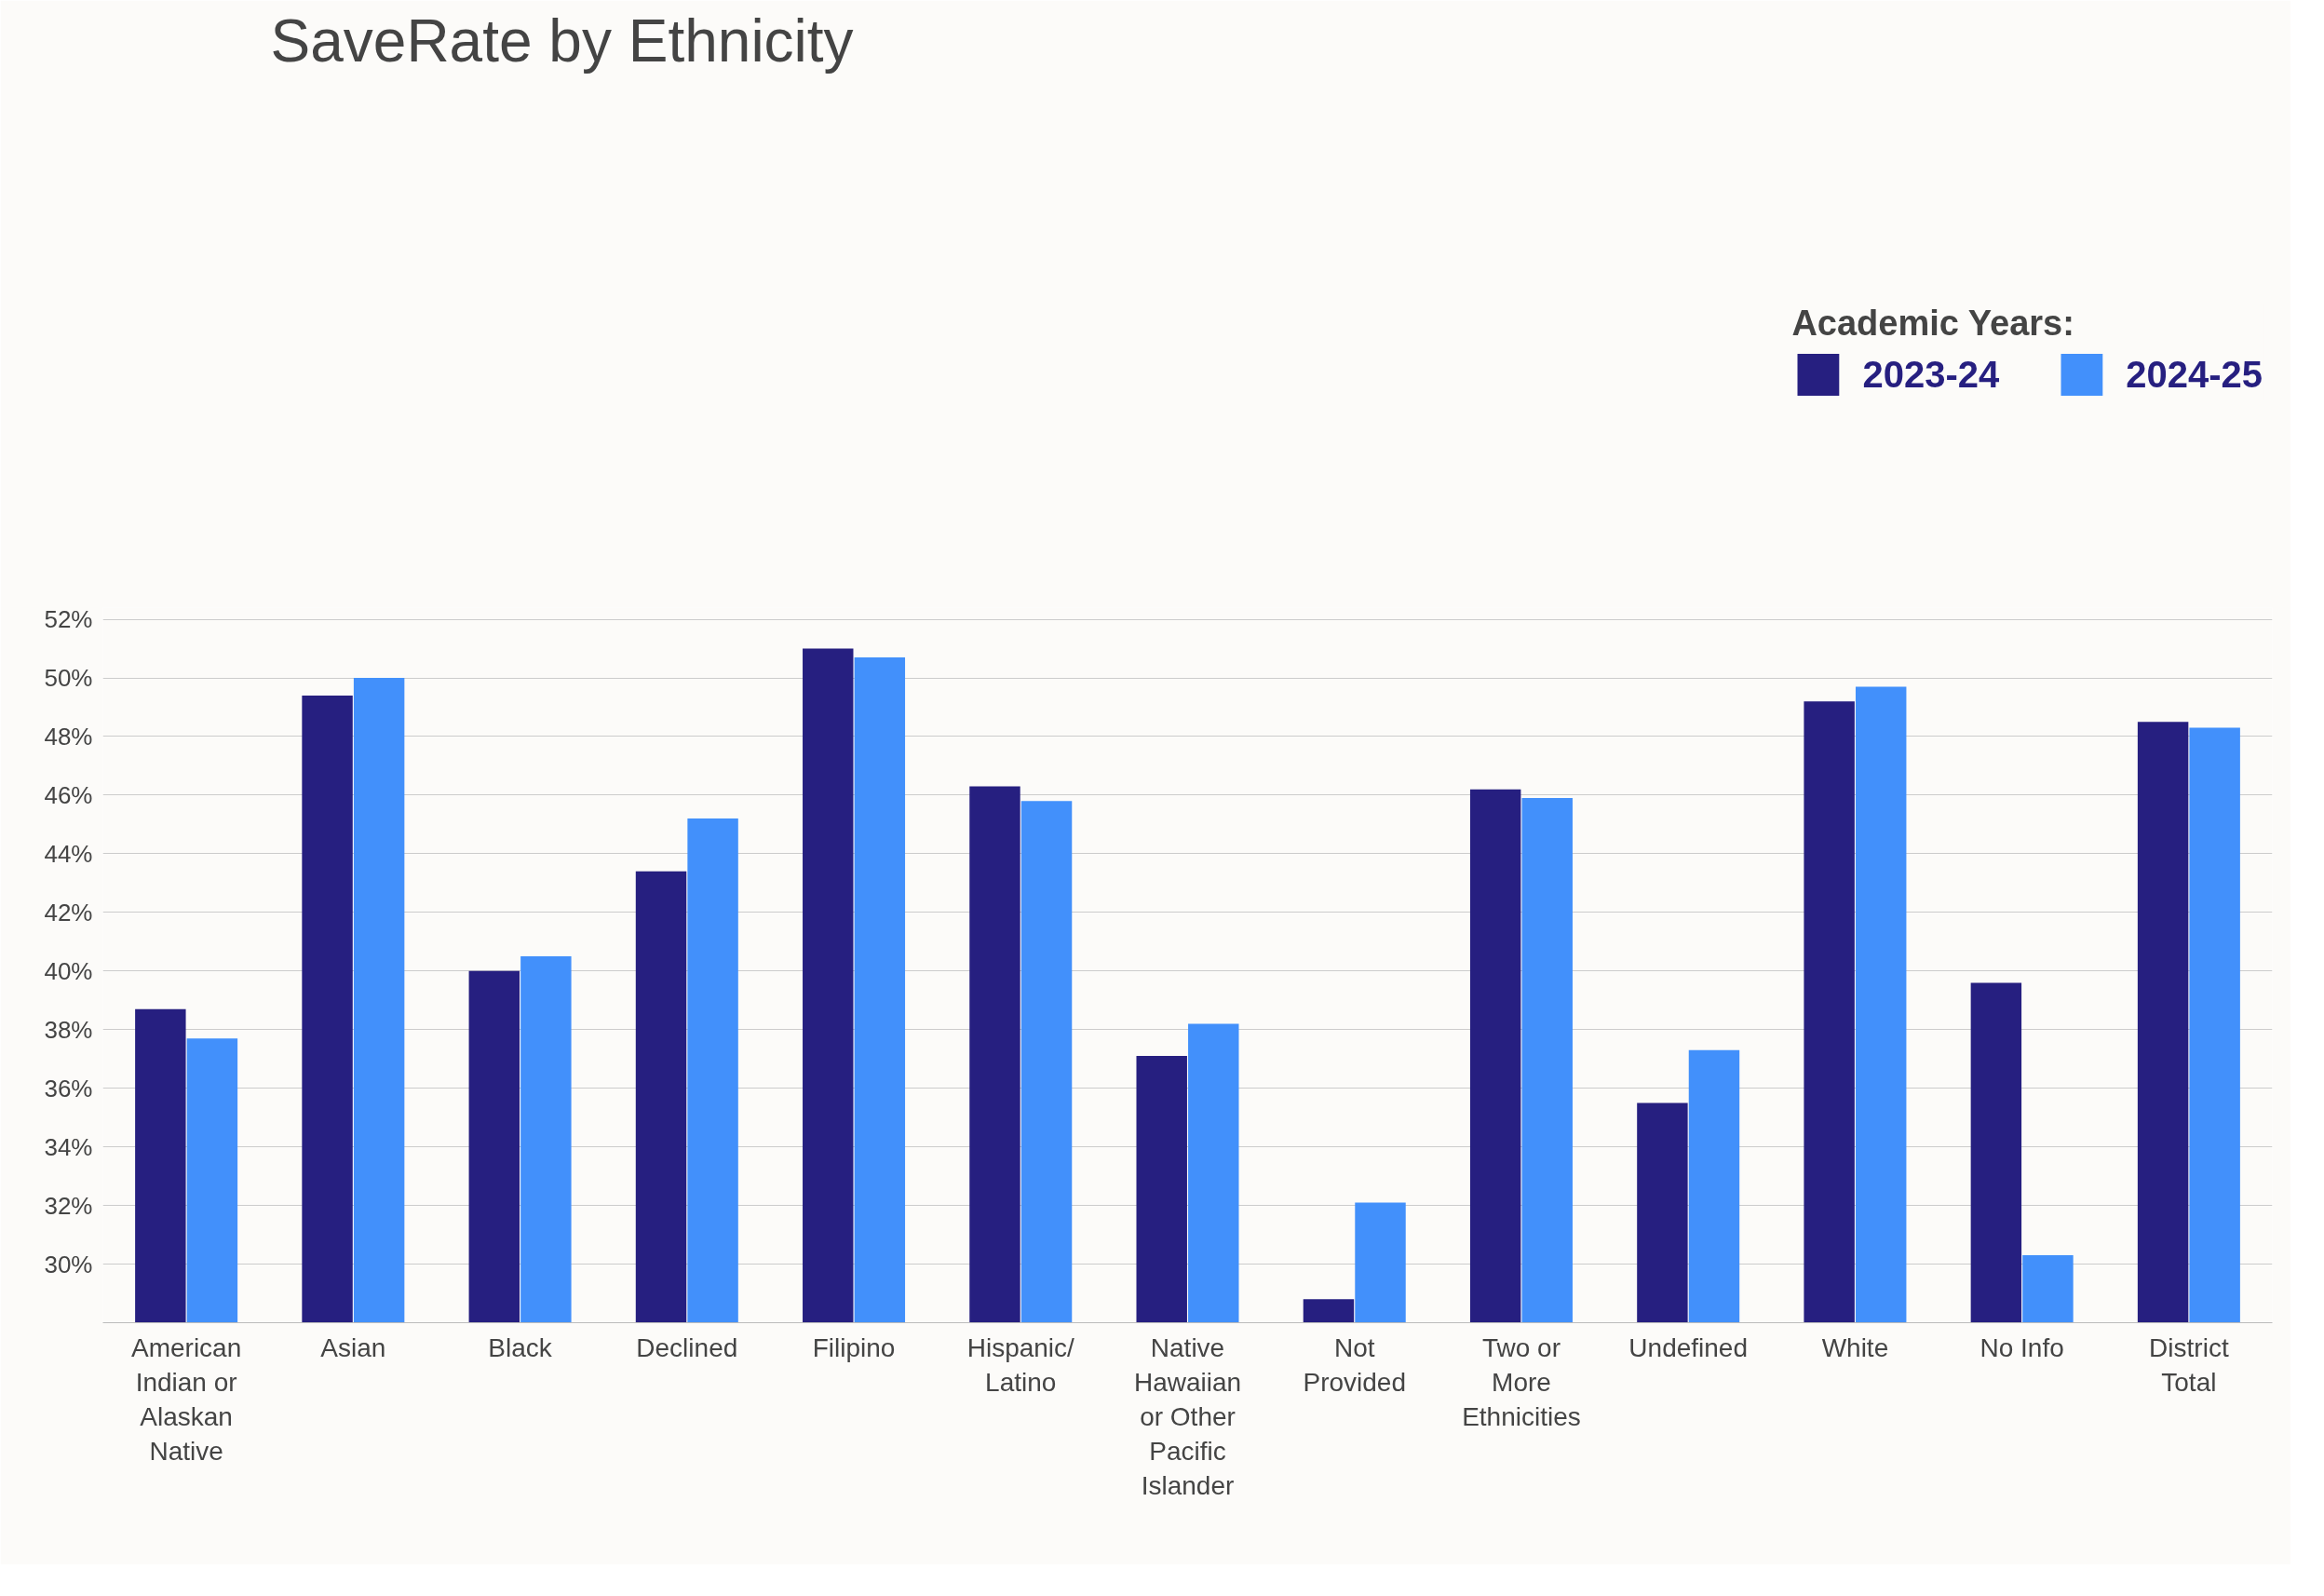 The image size is (2324, 1596). Describe the element at coordinates (353, 1347) in the screenshot. I see `x-tick-label: Asian` at that location.